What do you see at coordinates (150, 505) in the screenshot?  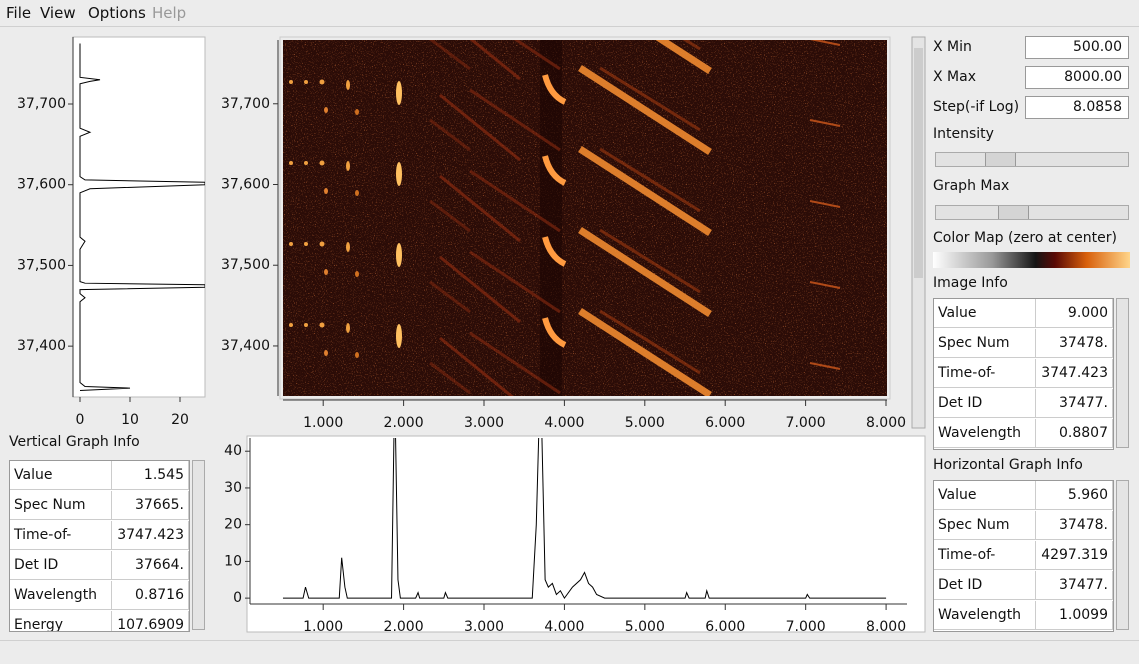 I see `table-cell: 37665.` at bounding box center [150, 505].